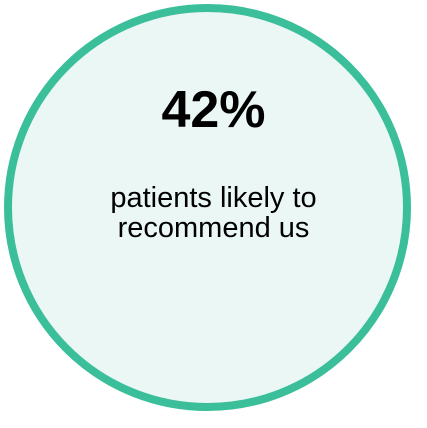 The height and width of the screenshot is (428, 427). I want to click on stat-value: 42%, so click(213, 110).